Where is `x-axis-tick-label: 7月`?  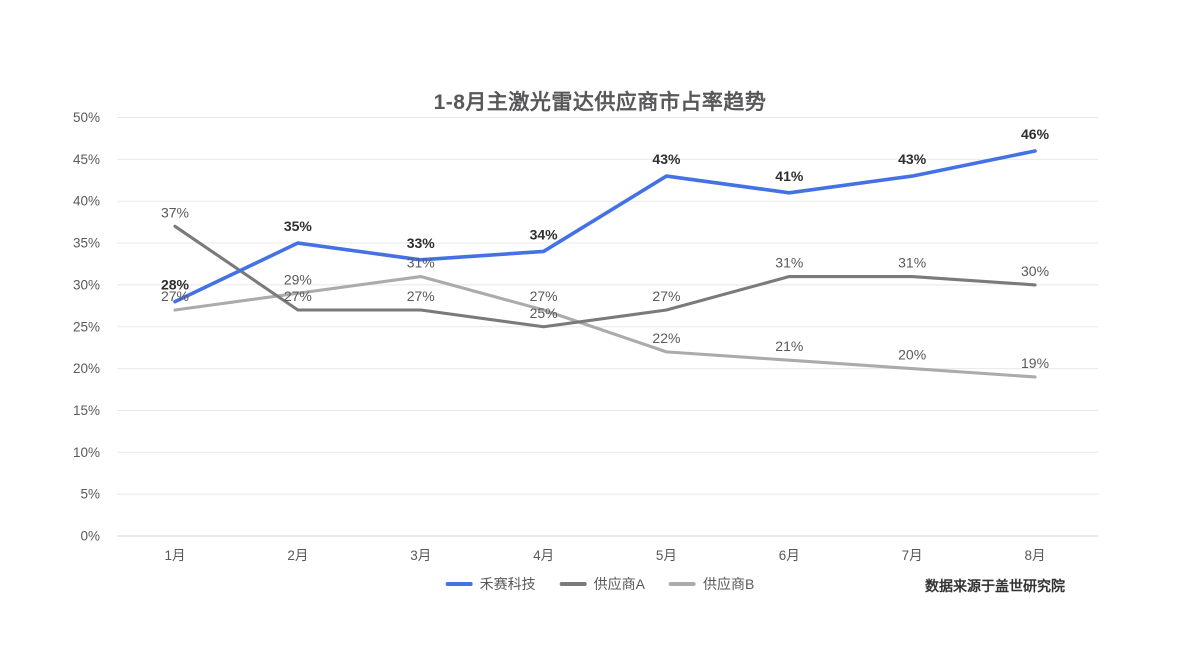 x-axis-tick-label: 7月 is located at coordinates (912, 555).